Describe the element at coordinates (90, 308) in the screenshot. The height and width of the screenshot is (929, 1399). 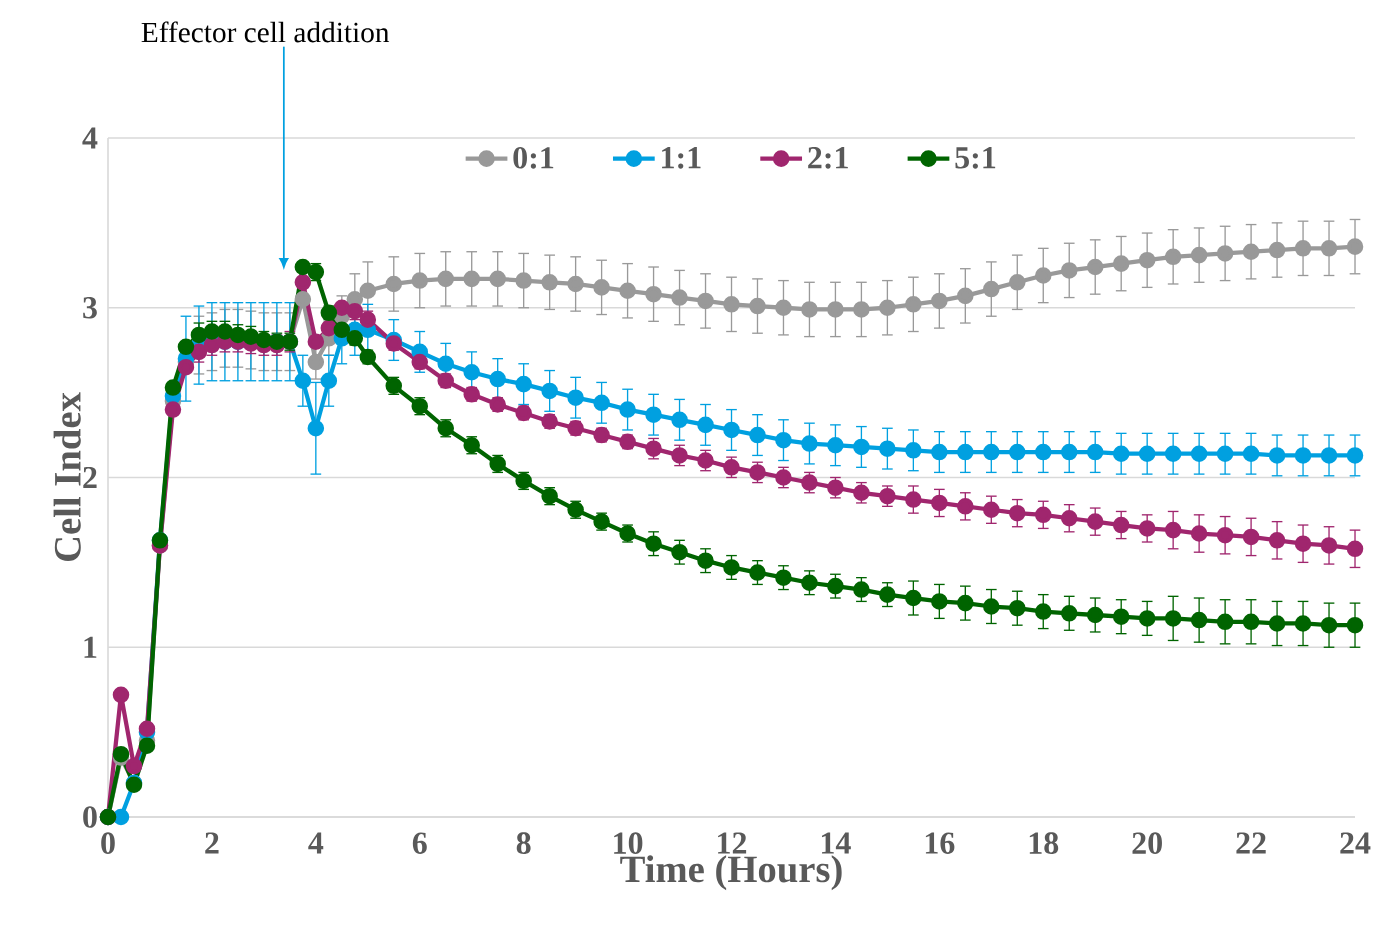
I see `y-tick-label: 3` at that location.